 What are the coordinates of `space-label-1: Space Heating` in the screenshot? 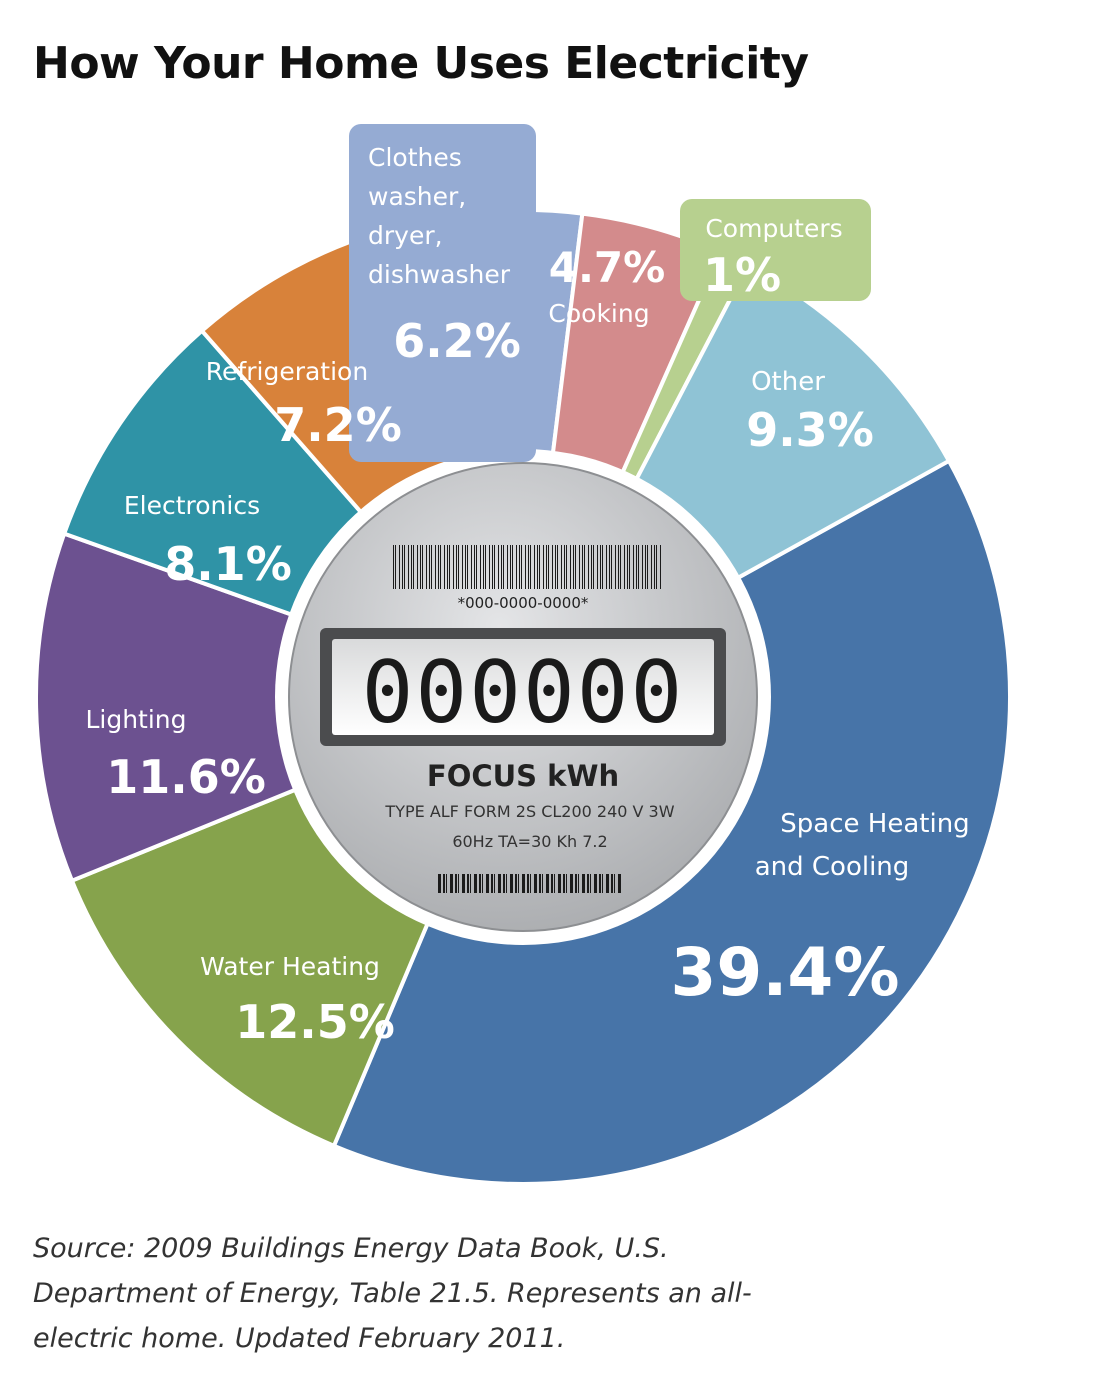 It's located at (874, 824).